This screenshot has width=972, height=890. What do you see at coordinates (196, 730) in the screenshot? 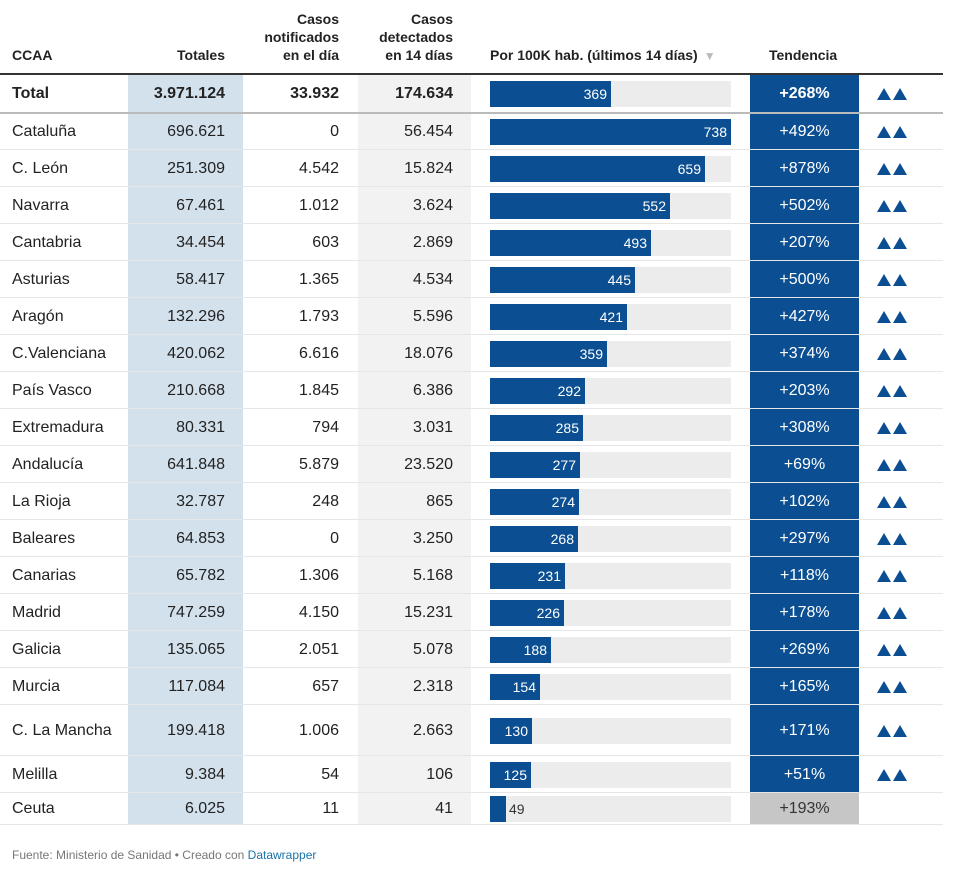
I see `totales-value: 199.418` at bounding box center [196, 730].